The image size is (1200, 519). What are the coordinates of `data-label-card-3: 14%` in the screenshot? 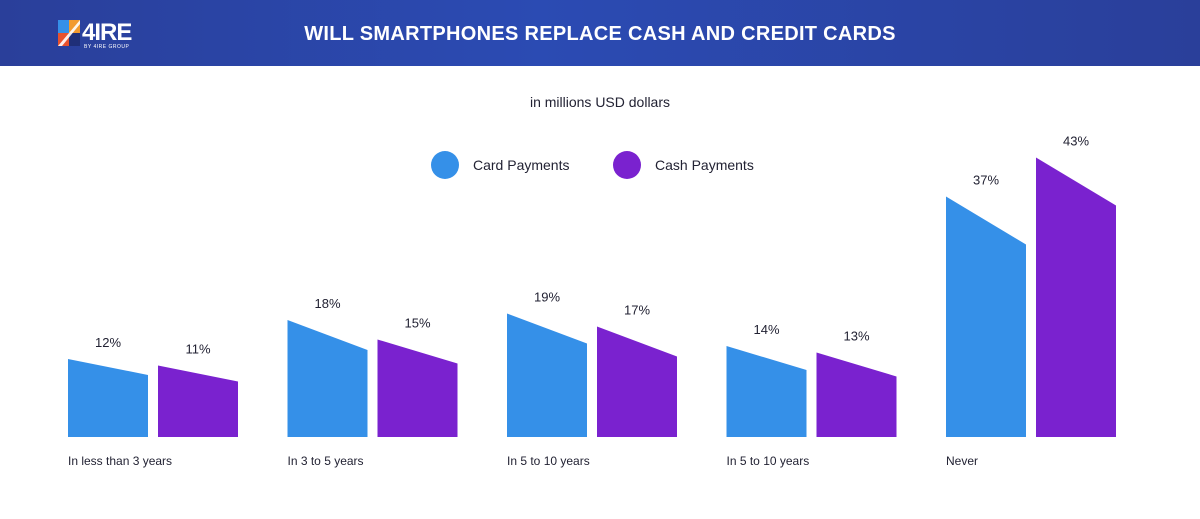 It's located at (766, 329).